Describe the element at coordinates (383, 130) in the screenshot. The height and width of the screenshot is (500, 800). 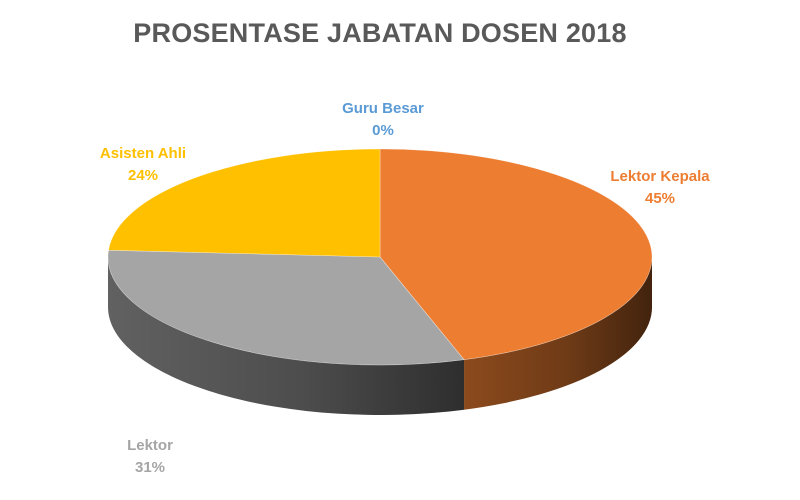
I see `slice-value-guru-besar: 0%` at that location.